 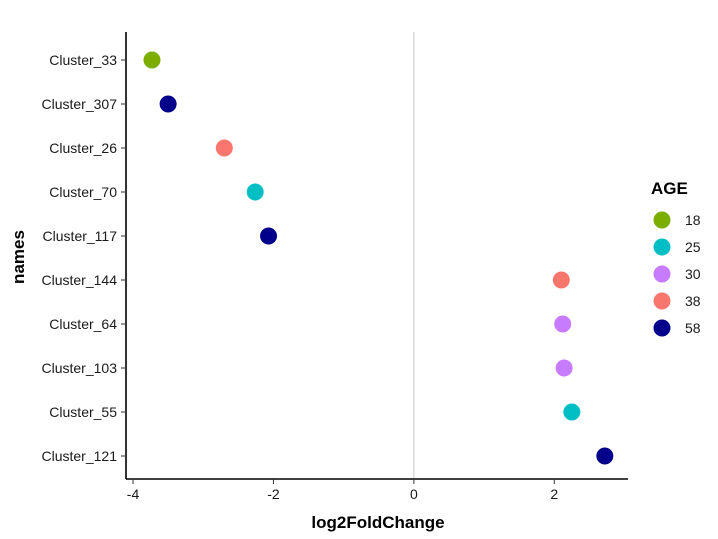 I want to click on x-axis-ticks: -4 -2 0 2, so click(x=342, y=490).